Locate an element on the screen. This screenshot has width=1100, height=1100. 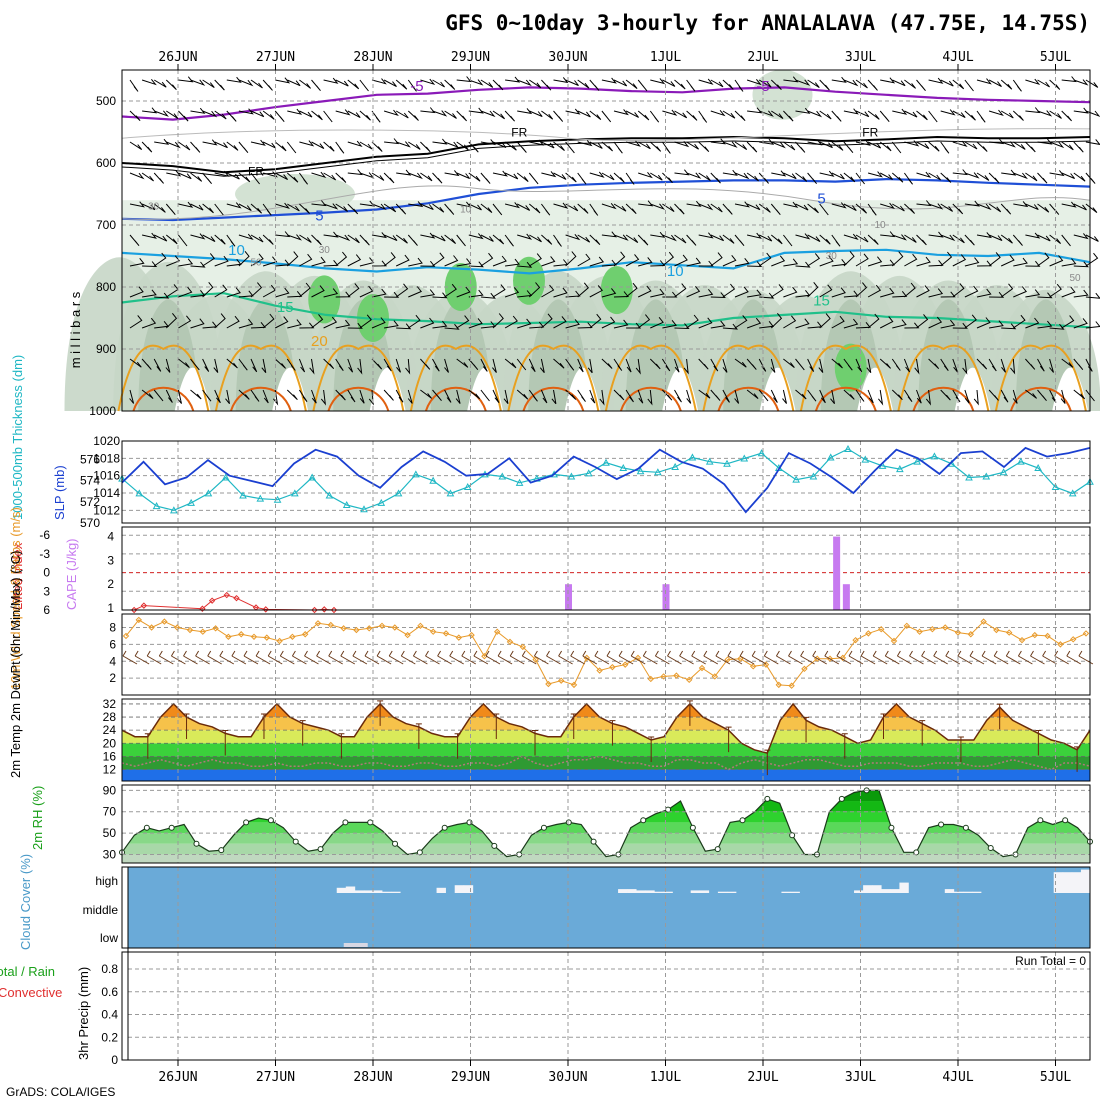
li-ytick: 6 is located at coordinates (46, 610).